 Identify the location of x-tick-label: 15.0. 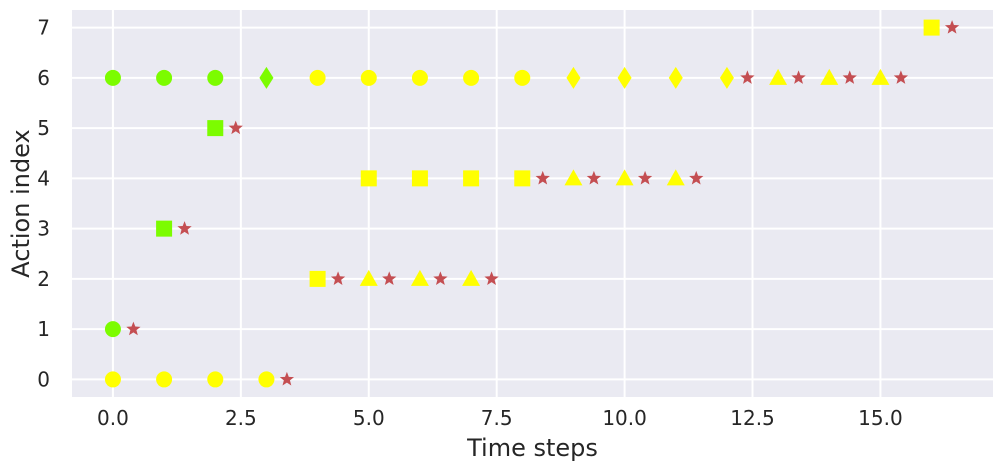
(880, 418).